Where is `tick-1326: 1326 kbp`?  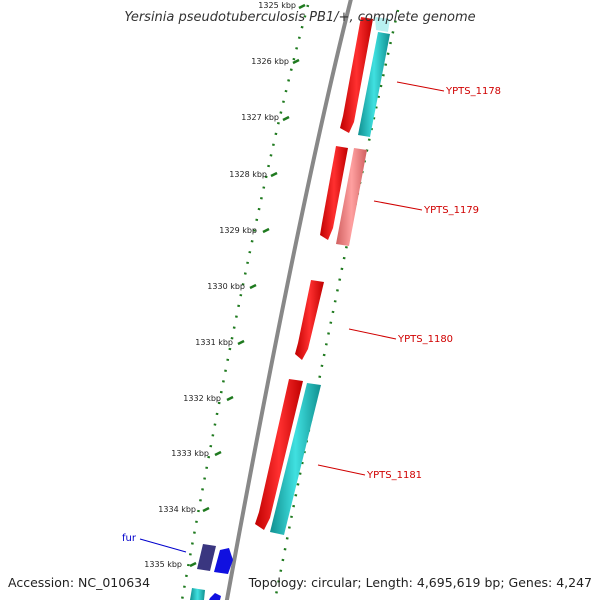 tick-1326: 1326 kbp is located at coordinates (275, 61).